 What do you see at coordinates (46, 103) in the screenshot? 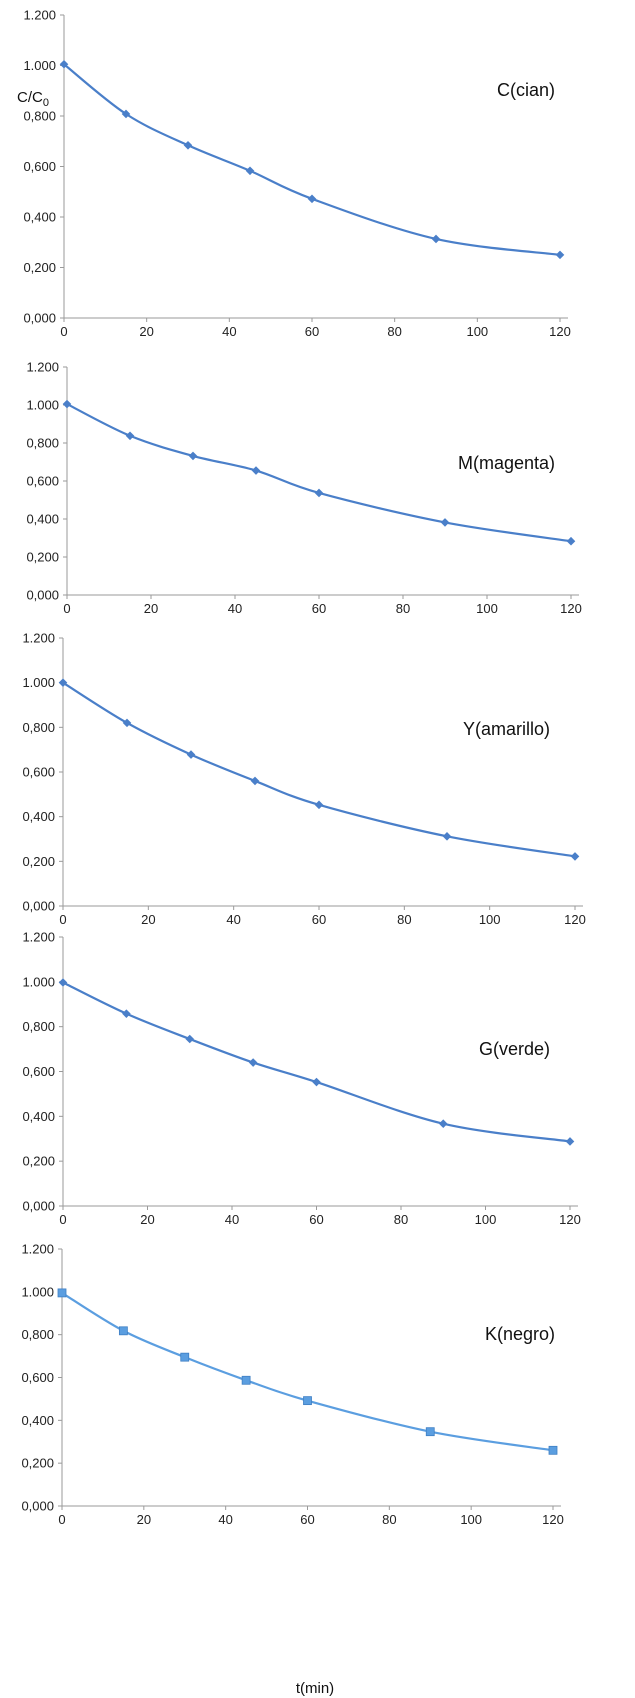
I see `y-axis-title-subscript: 0` at bounding box center [46, 103].